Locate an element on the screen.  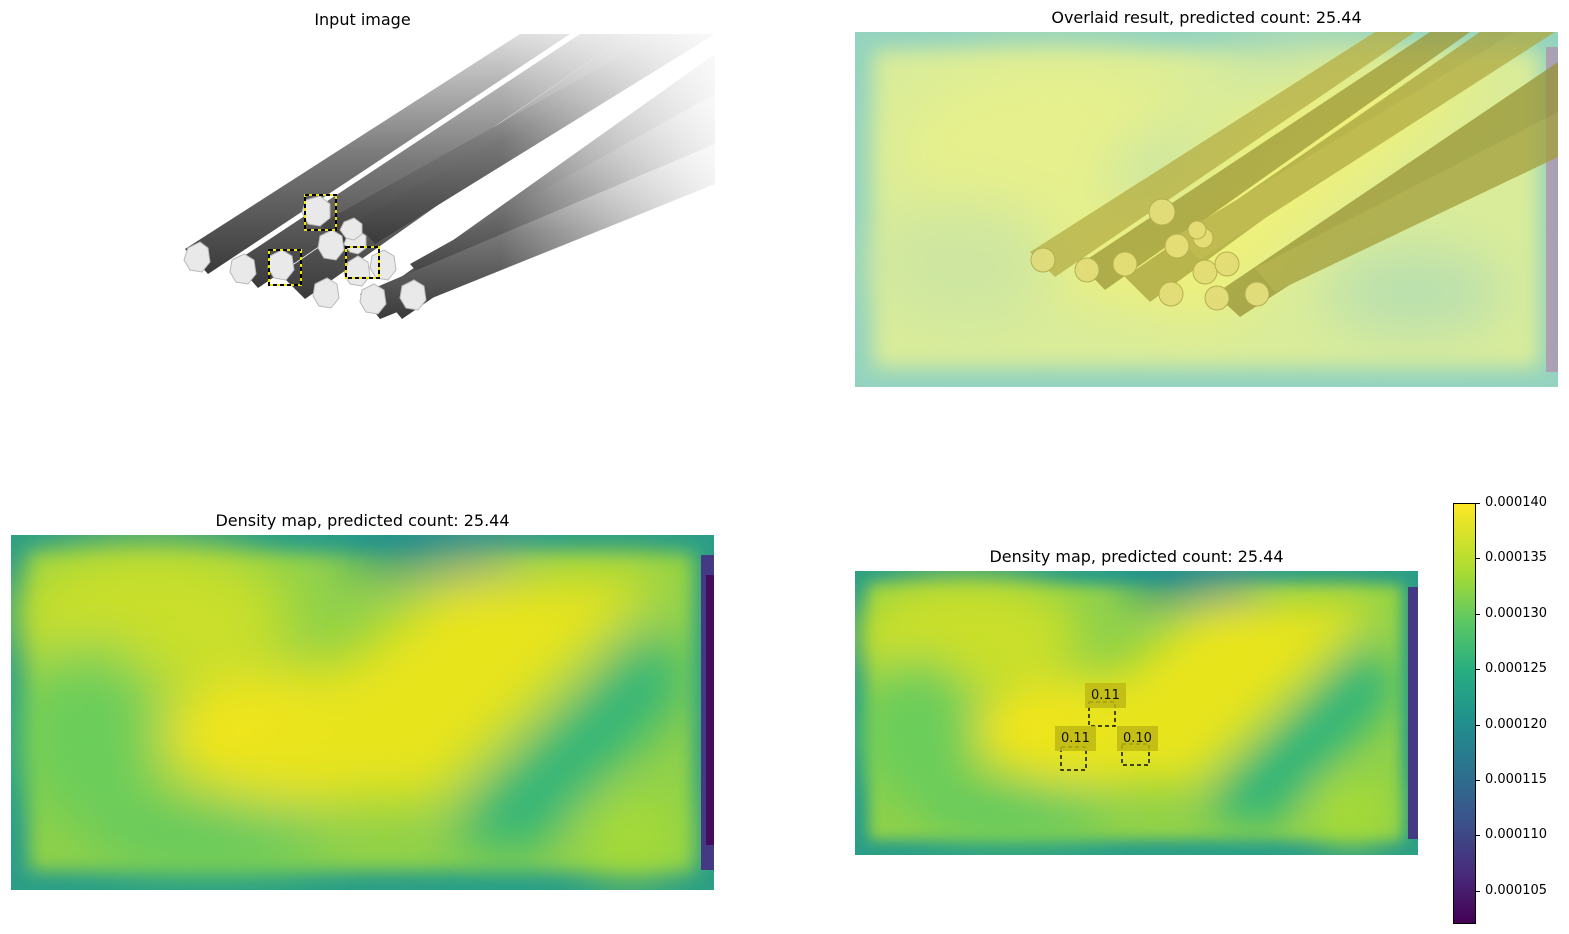
density-map-boxes-title: Density map, predicted count: 25.44 is located at coordinates (1136, 556).